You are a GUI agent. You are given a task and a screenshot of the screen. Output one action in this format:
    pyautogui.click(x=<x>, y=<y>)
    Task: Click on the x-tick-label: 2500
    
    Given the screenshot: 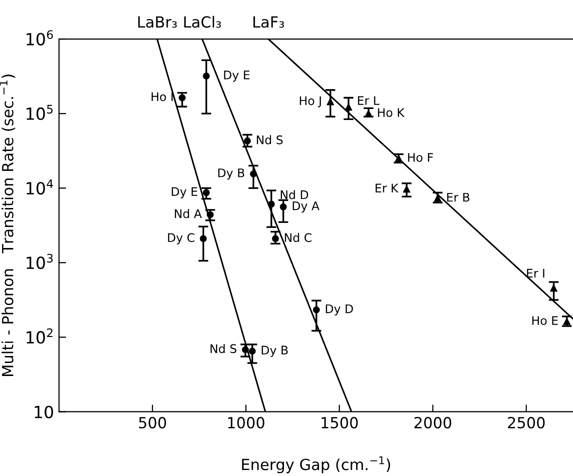 What is the action you would take?
    pyautogui.click(x=526, y=422)
    